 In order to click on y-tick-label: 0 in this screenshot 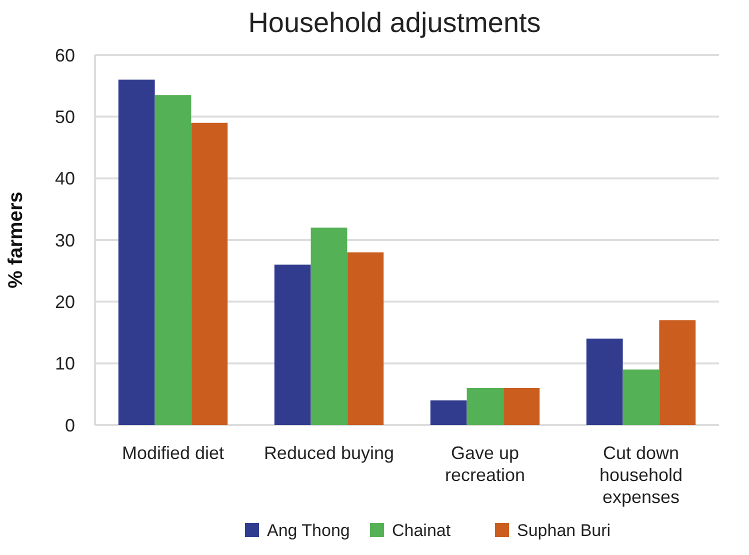, I will do `click(69, 425)`.